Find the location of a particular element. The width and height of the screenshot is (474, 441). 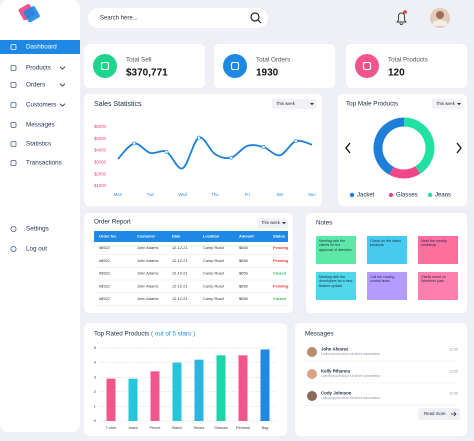

legend-label: Glasses is located at coordinates (407, 196).